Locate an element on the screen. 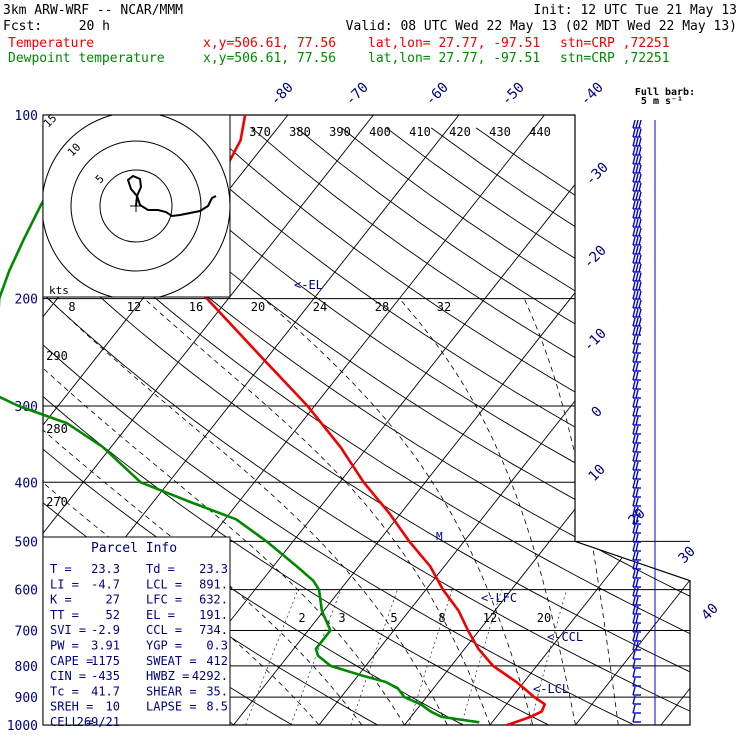 The width and height of the screenshot is (740, 740). pressure-tick-label: 1000 is located at coordinates (22, 726).